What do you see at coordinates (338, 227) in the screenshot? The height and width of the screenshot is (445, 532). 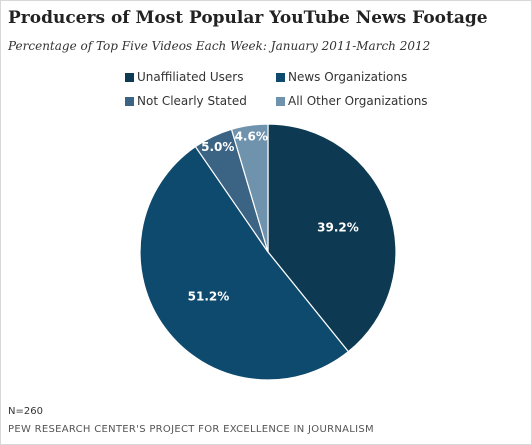 I see `data-label-unaffiliated-users: 39.2%` at bounding box center [338, 227].